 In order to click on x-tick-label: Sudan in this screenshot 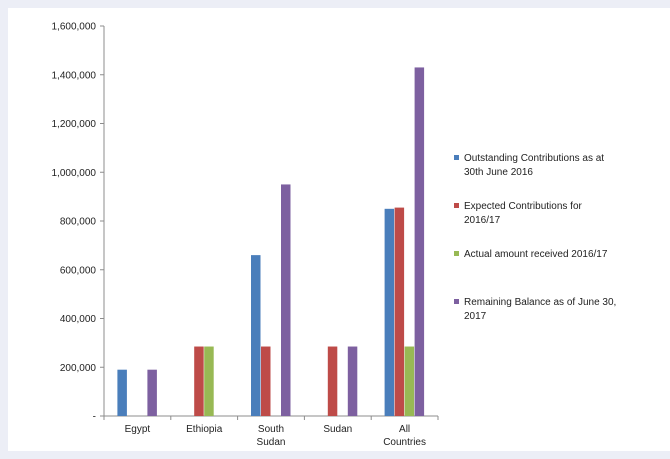, I will do `click(337, 429)`.